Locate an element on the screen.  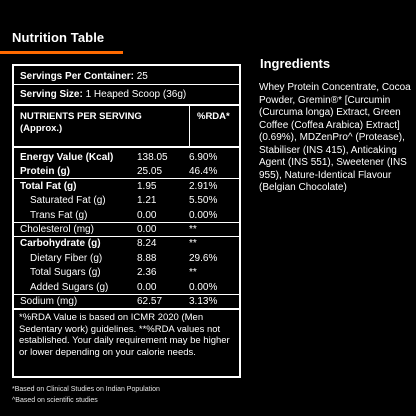
nutrient-rda: 2.91% is located at coordinates (203, 186).